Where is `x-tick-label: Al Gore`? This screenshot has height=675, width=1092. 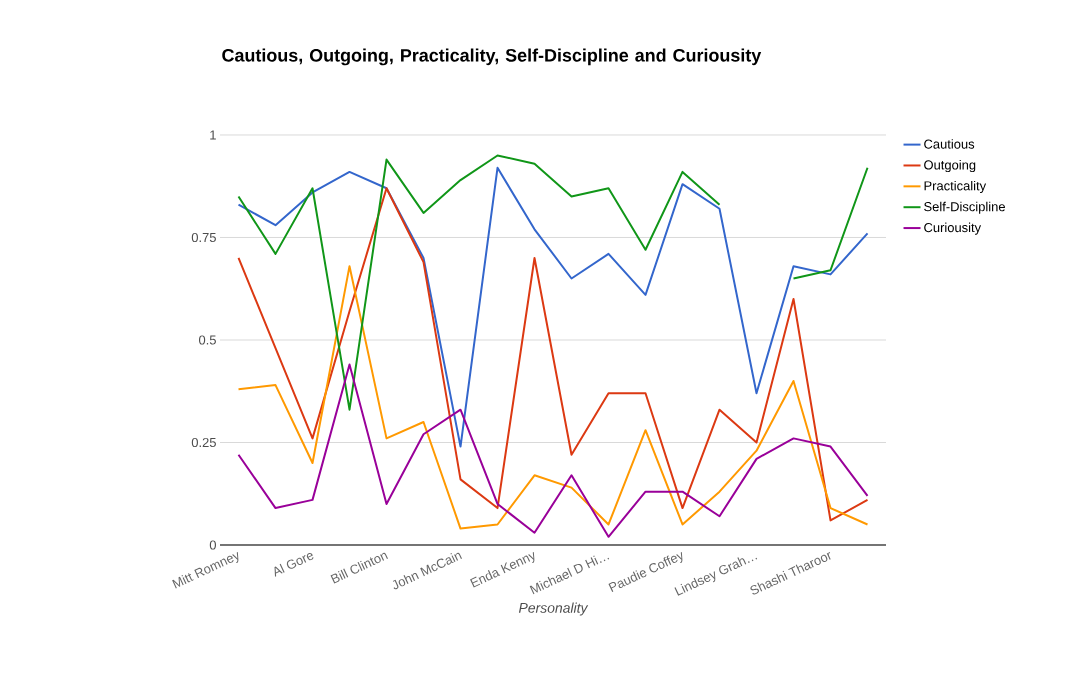 x-tick-label: Al Gore is located at coordinates (294, 565).